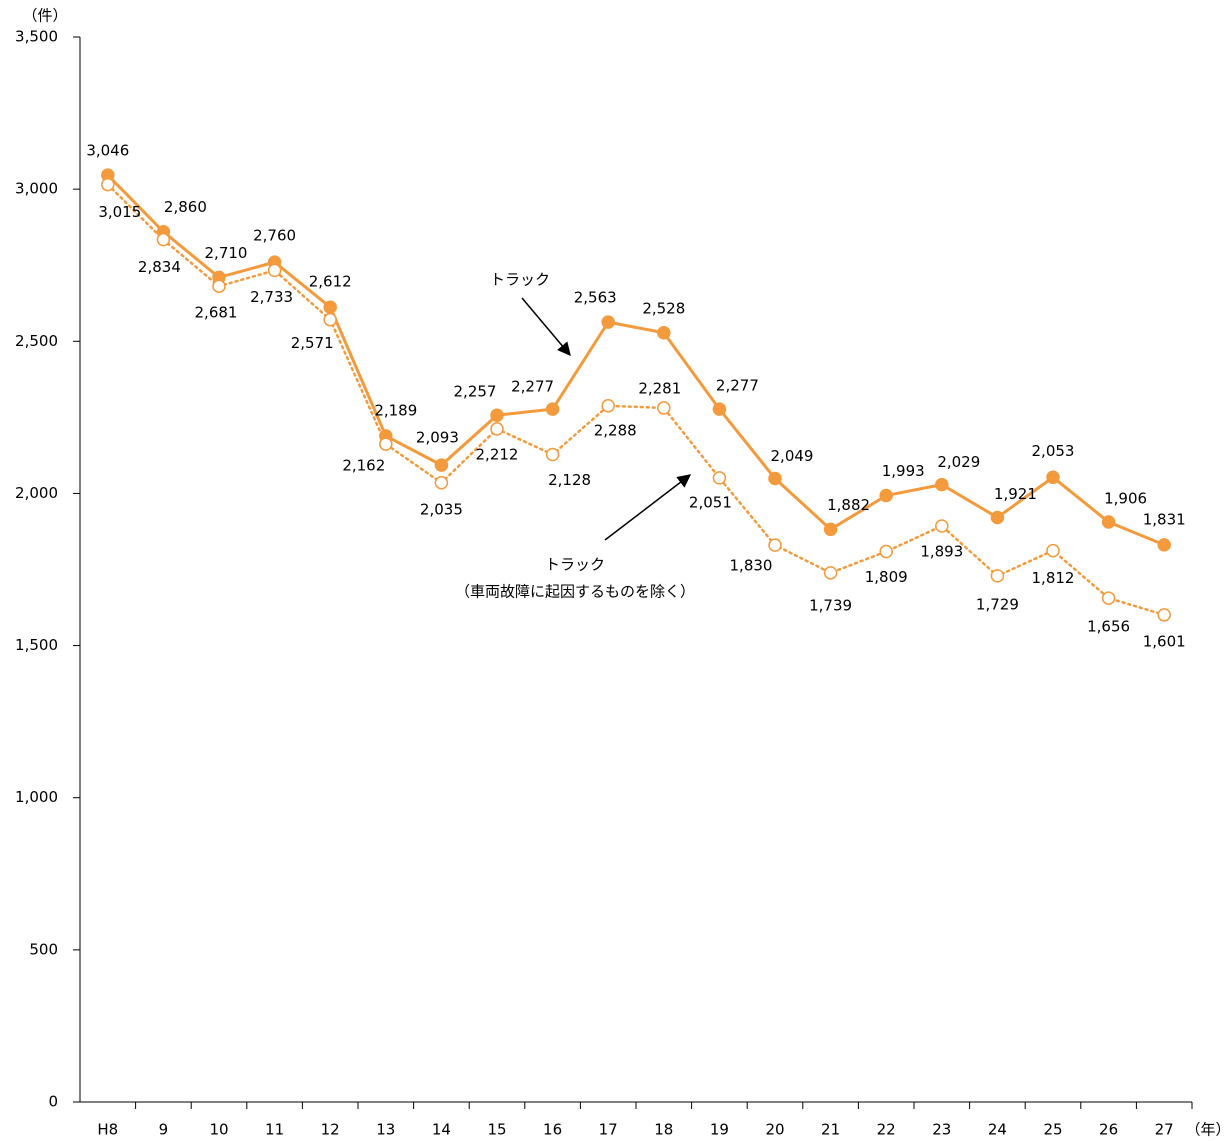 This screenshot has height=1141, width=1232. I want to click on data-label: 1,831, so click(1164, 519).